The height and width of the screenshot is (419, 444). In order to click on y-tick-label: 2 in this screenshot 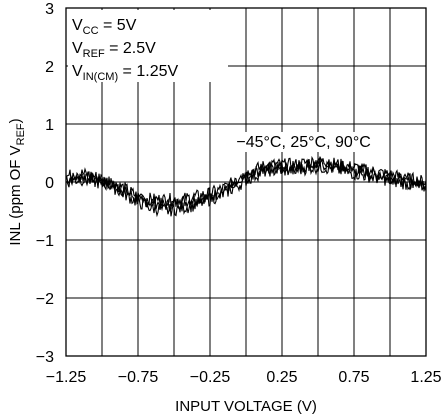, I will do `click(49, 67)`.